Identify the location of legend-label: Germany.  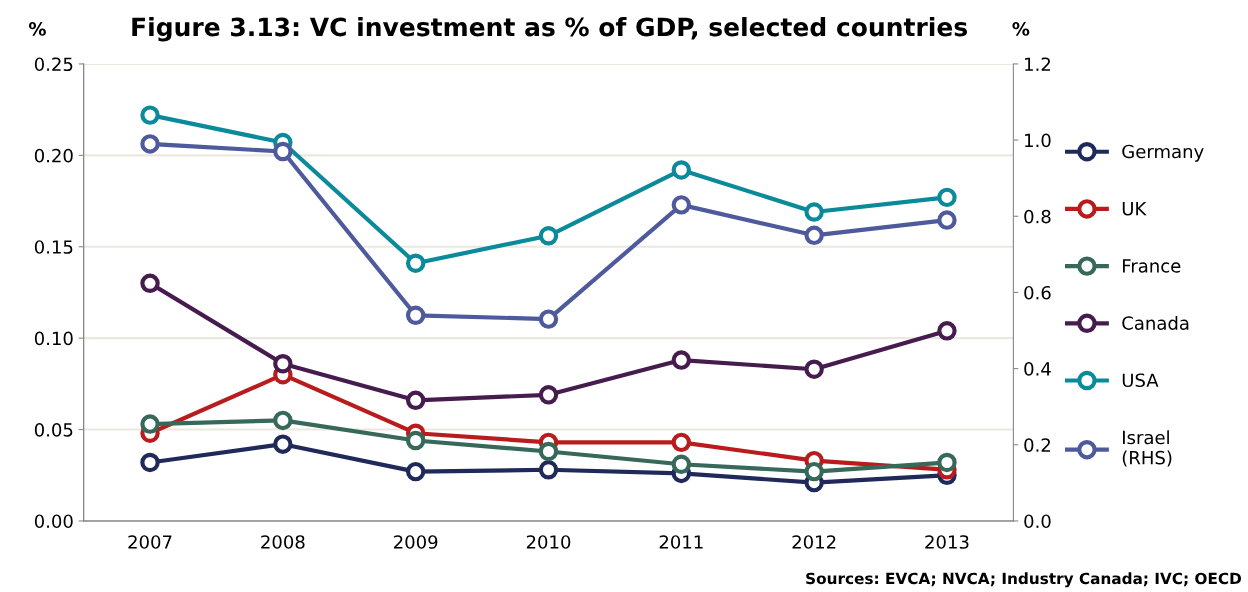
(1163, 153).